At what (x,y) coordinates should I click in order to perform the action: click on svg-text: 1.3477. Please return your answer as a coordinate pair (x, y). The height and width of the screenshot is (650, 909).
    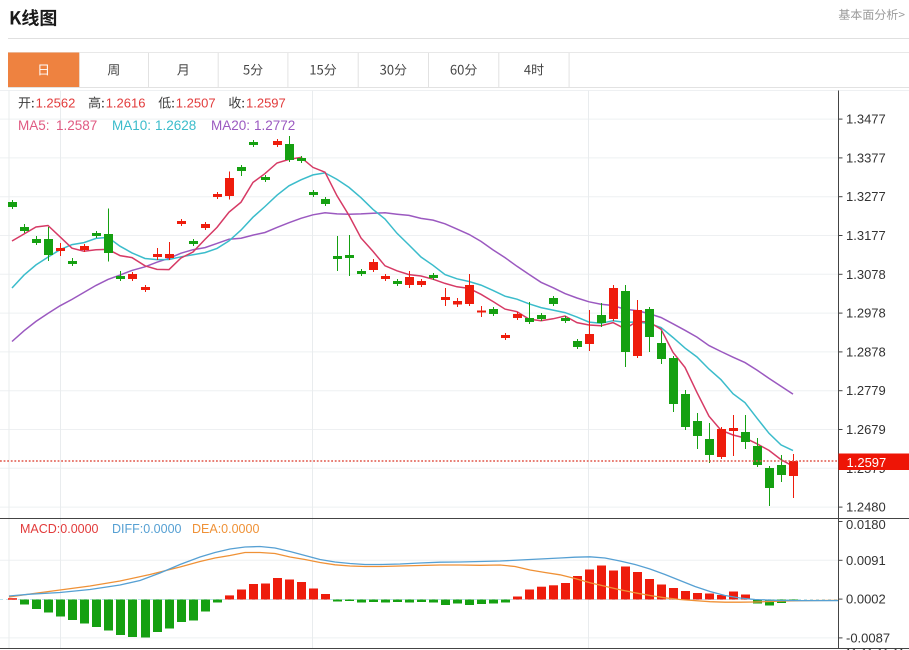
    Looking at the image, I should click on (866, 119).